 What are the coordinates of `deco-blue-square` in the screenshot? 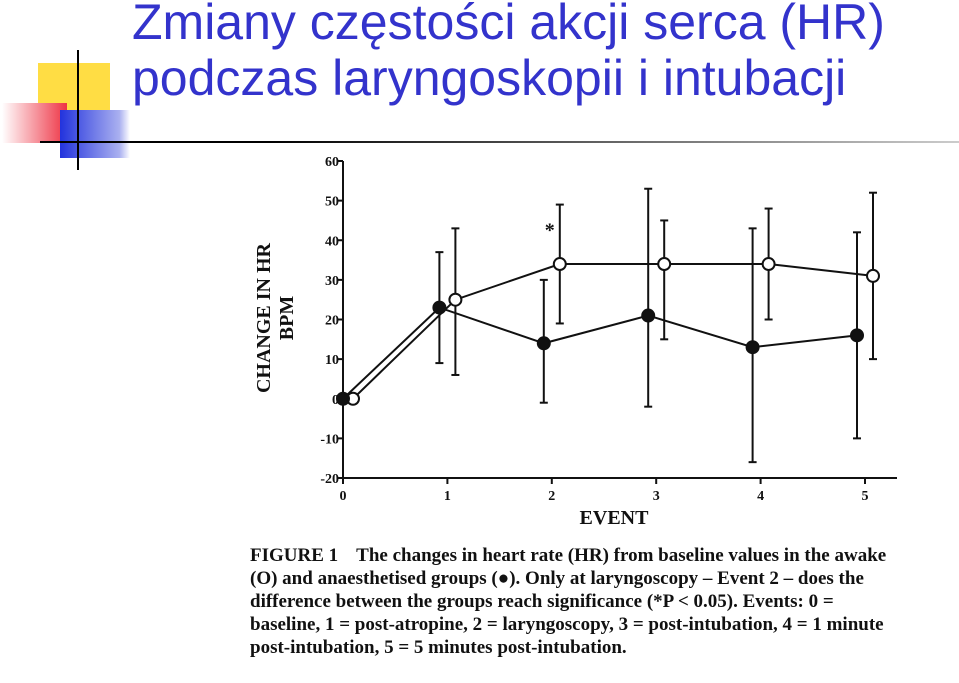 It's located at (95, 134).